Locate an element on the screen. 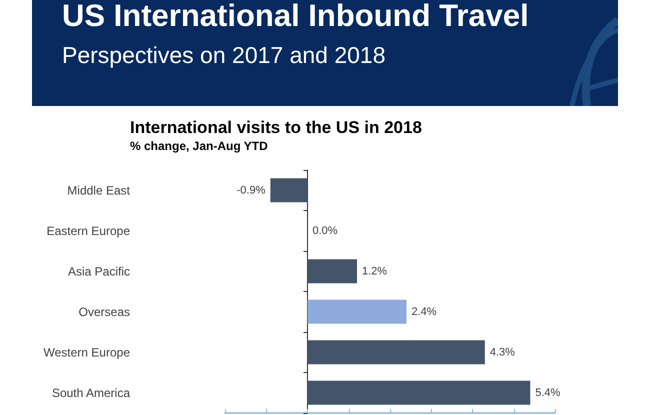 Image resolution: width=660 pixels, height=415 pixels. y-tick-label: Overseas is located at coordinates (104, 311).